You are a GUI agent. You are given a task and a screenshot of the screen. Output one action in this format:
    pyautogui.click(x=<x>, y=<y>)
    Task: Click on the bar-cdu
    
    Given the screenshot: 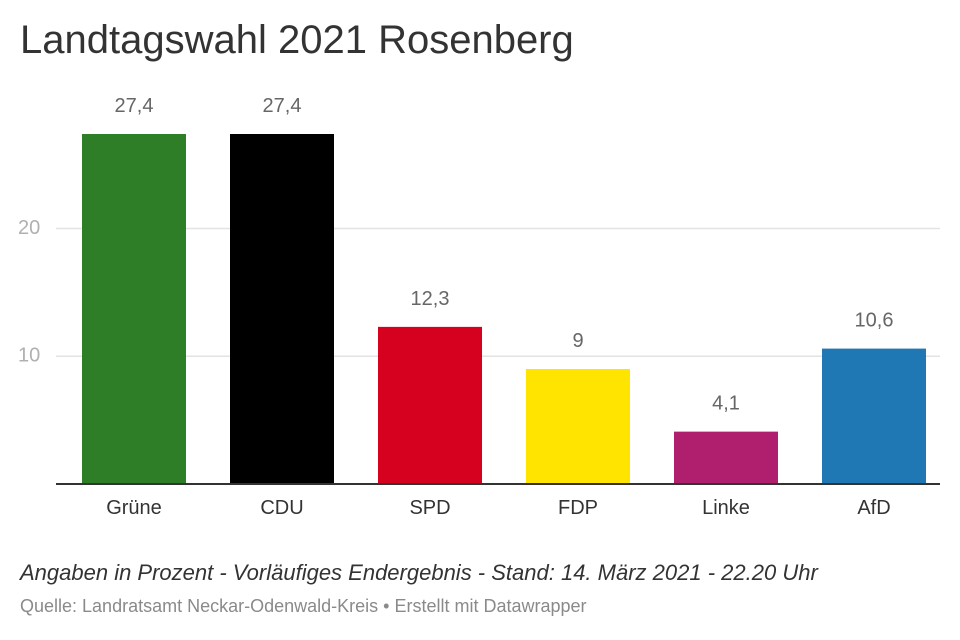 What is the action you would take?
    pyautogui.click(x=282, y=309)
    